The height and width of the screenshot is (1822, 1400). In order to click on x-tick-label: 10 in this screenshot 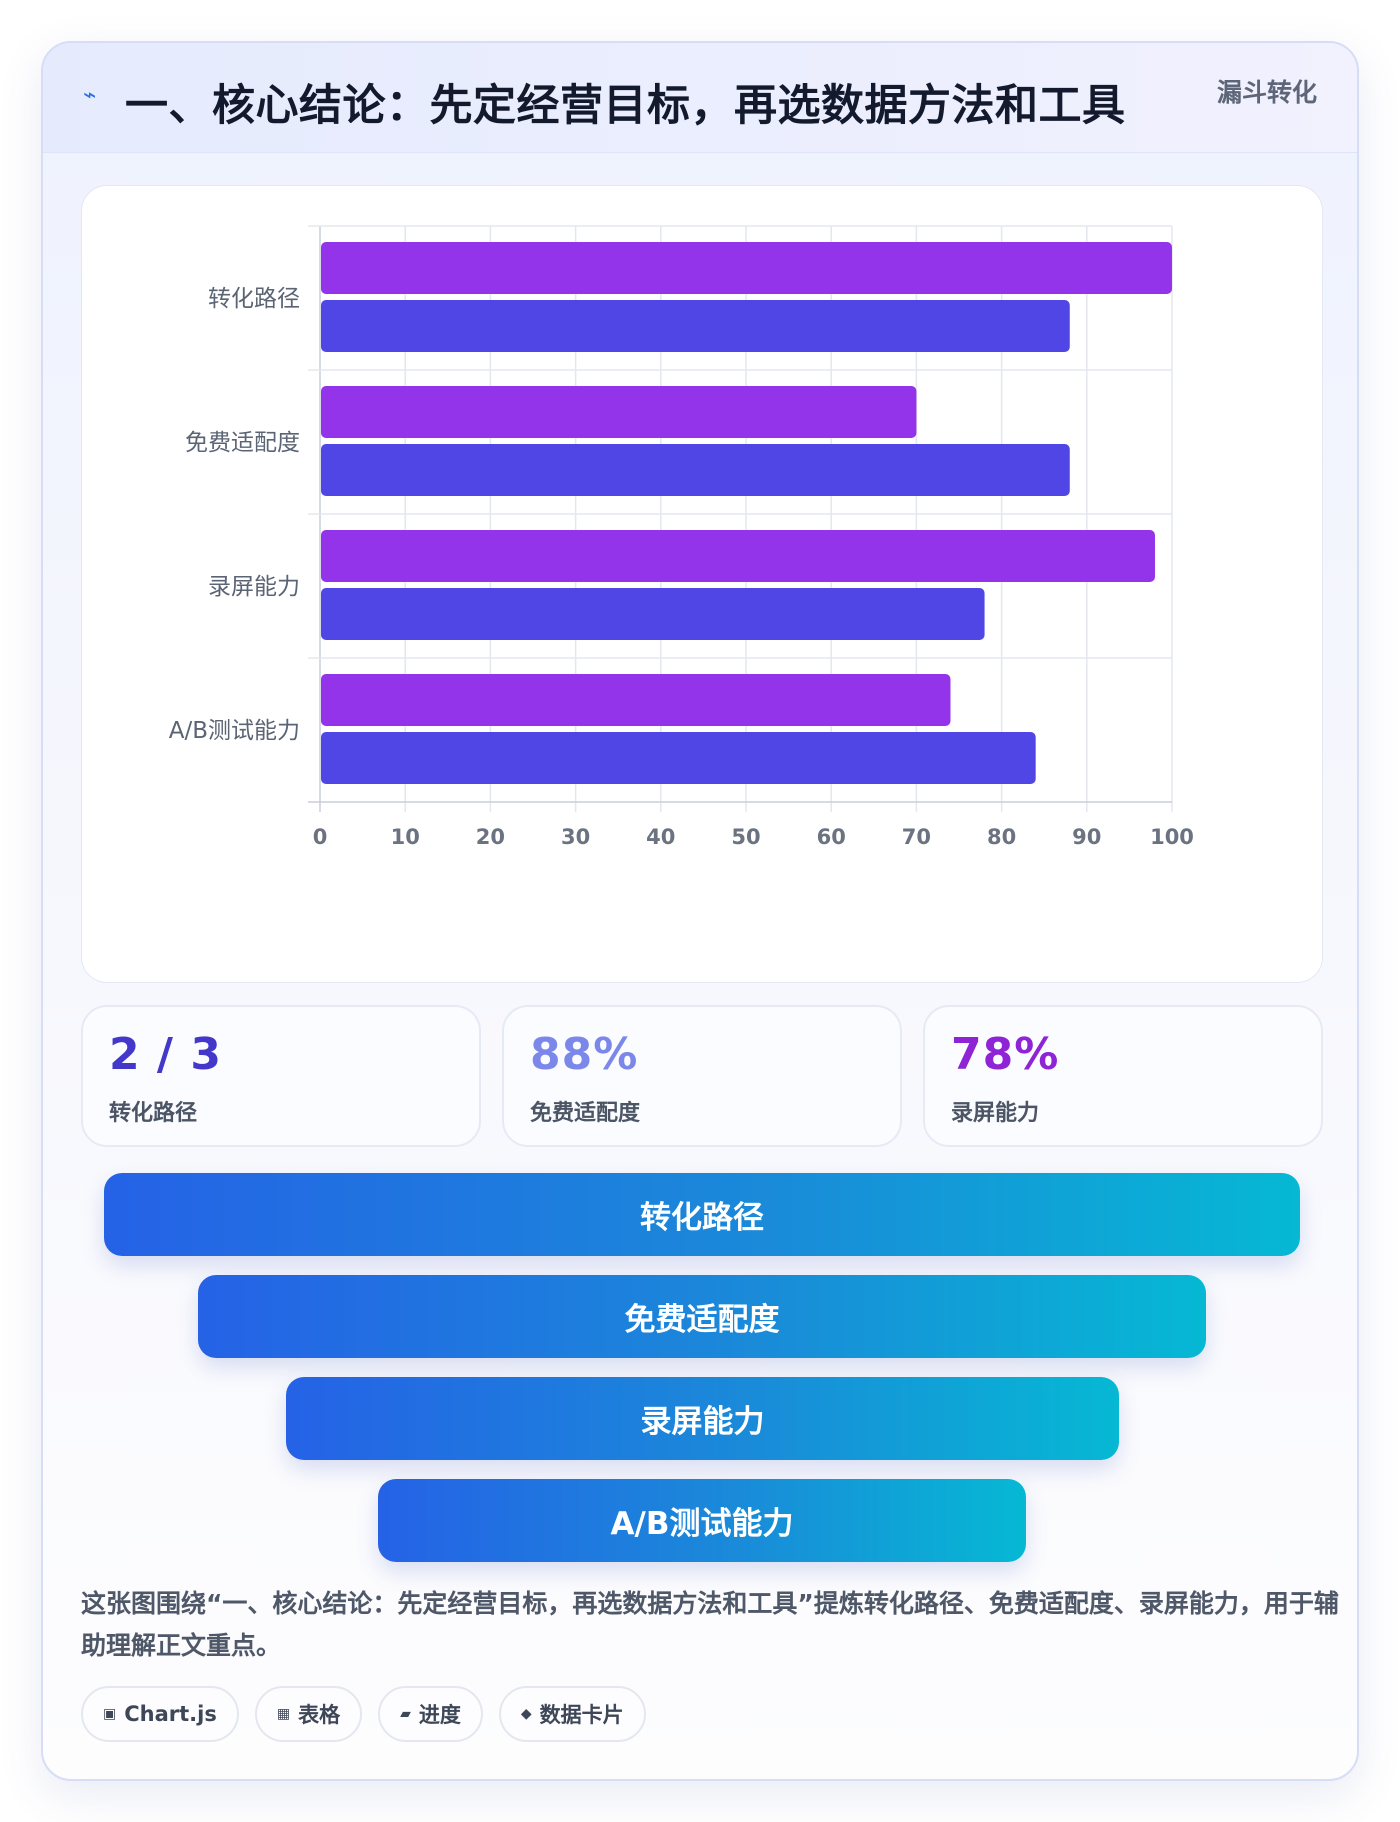, I will do `click(405, 837)`.